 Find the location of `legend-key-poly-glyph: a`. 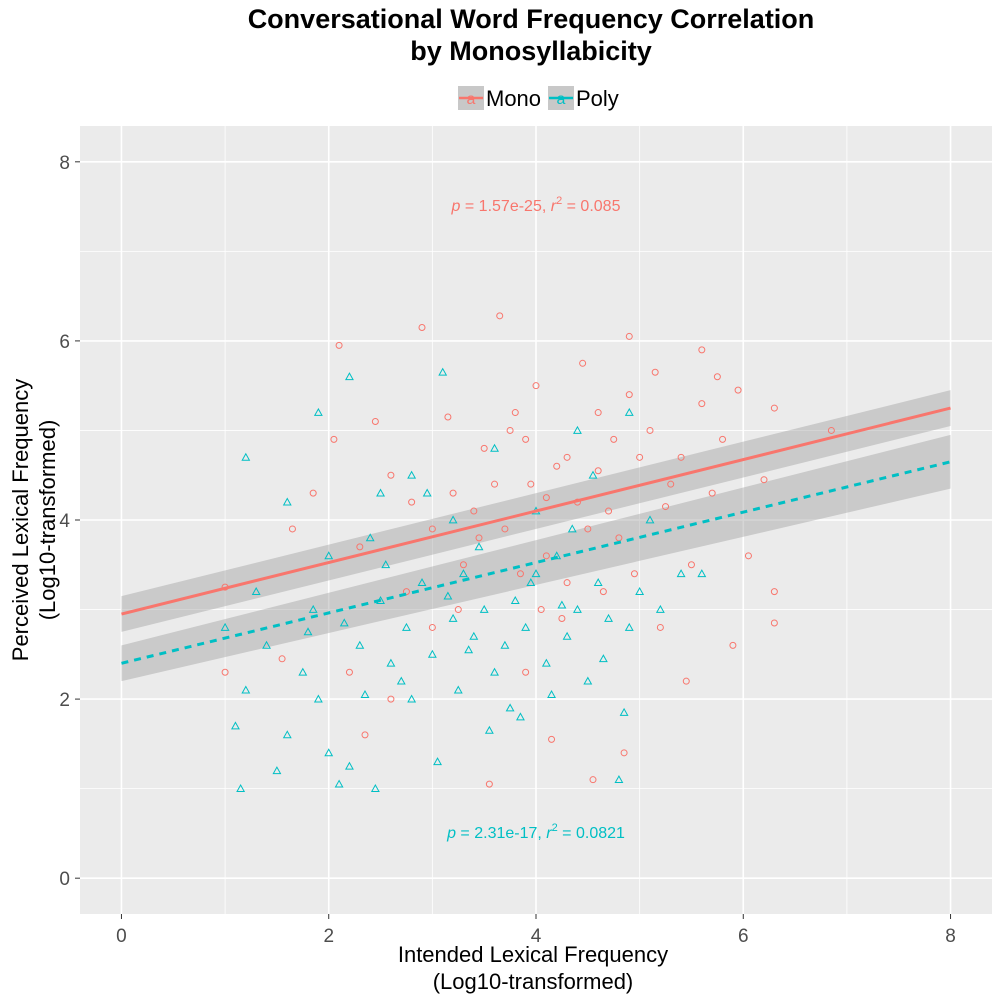

legend-key-poly-glyph: a is located at coordinates (561, 99).